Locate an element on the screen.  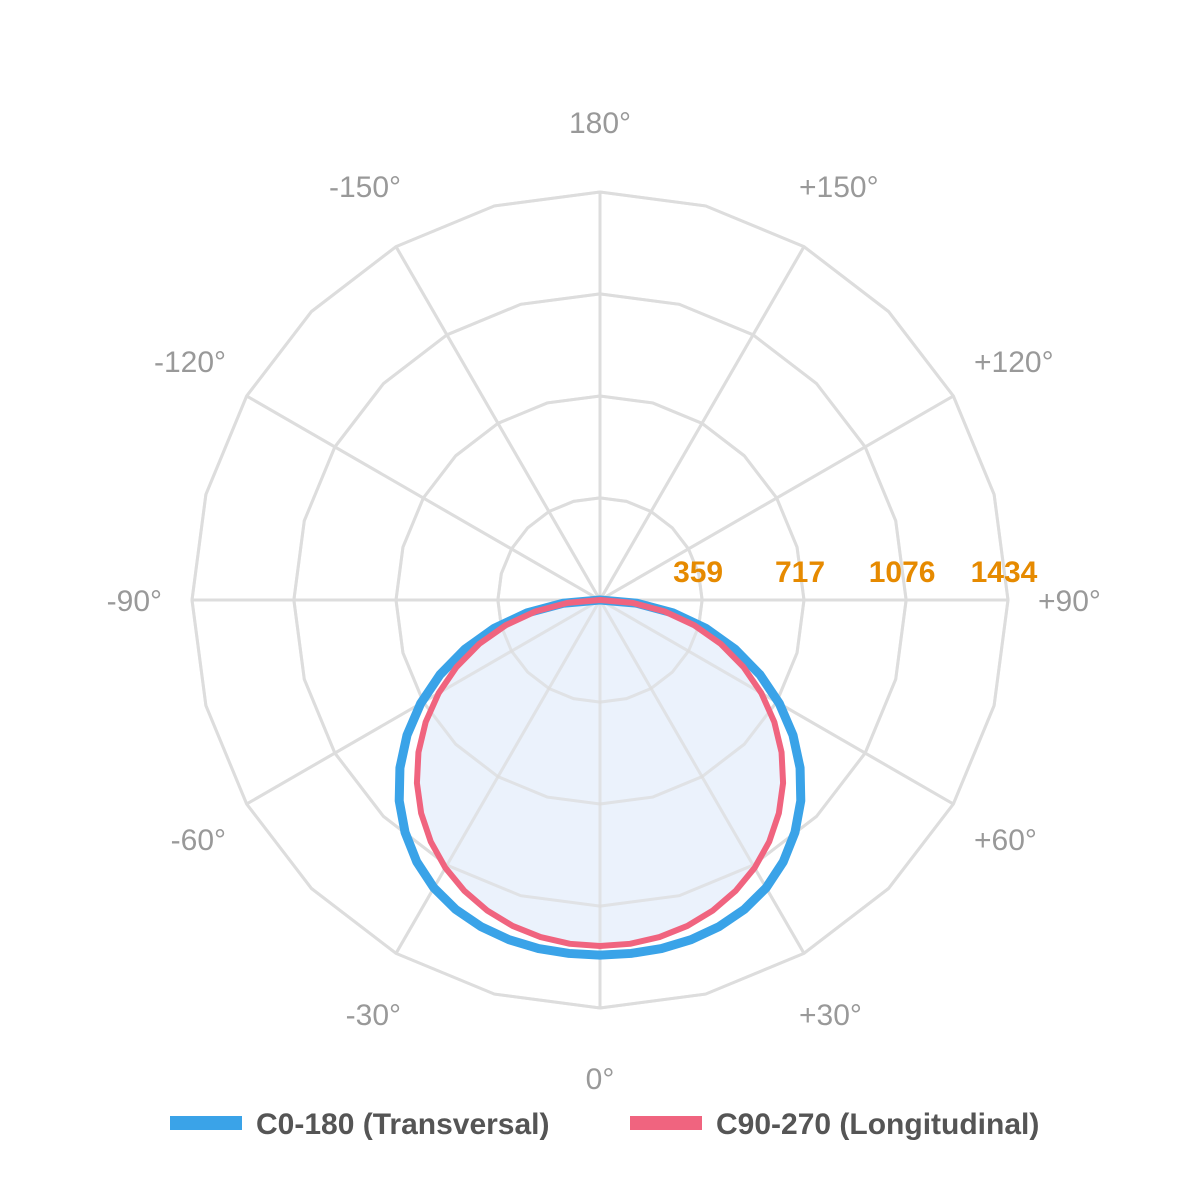
angle-tick-label-0: 0° is located at coordinates (600, 1079).